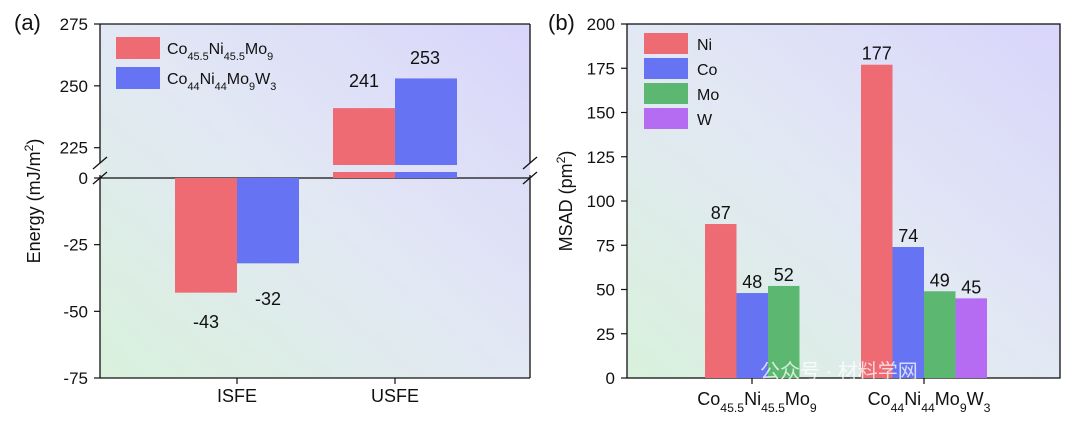  Describe the element at coordinates (75, 245) in the screenshot. I see `ytick-label--25: -25` at that location.